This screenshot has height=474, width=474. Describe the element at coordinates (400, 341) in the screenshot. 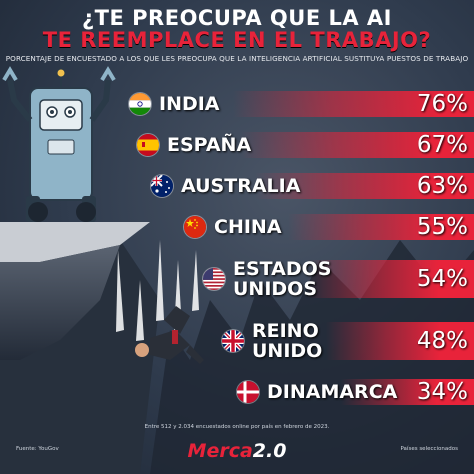

I see `bar-reino-unido` at that location.